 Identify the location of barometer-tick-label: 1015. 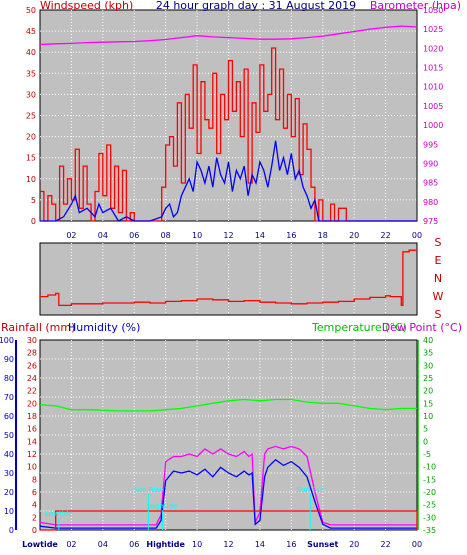
(433, 68).